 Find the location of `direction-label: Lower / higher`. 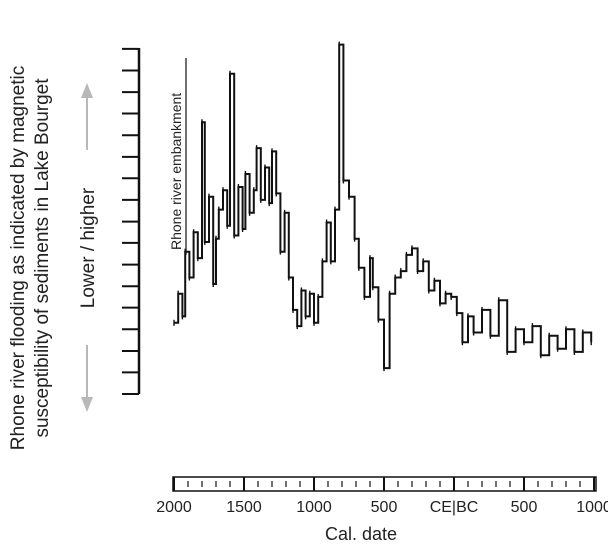

direction-label: Lower / higher is located at coordinates (88, 247).